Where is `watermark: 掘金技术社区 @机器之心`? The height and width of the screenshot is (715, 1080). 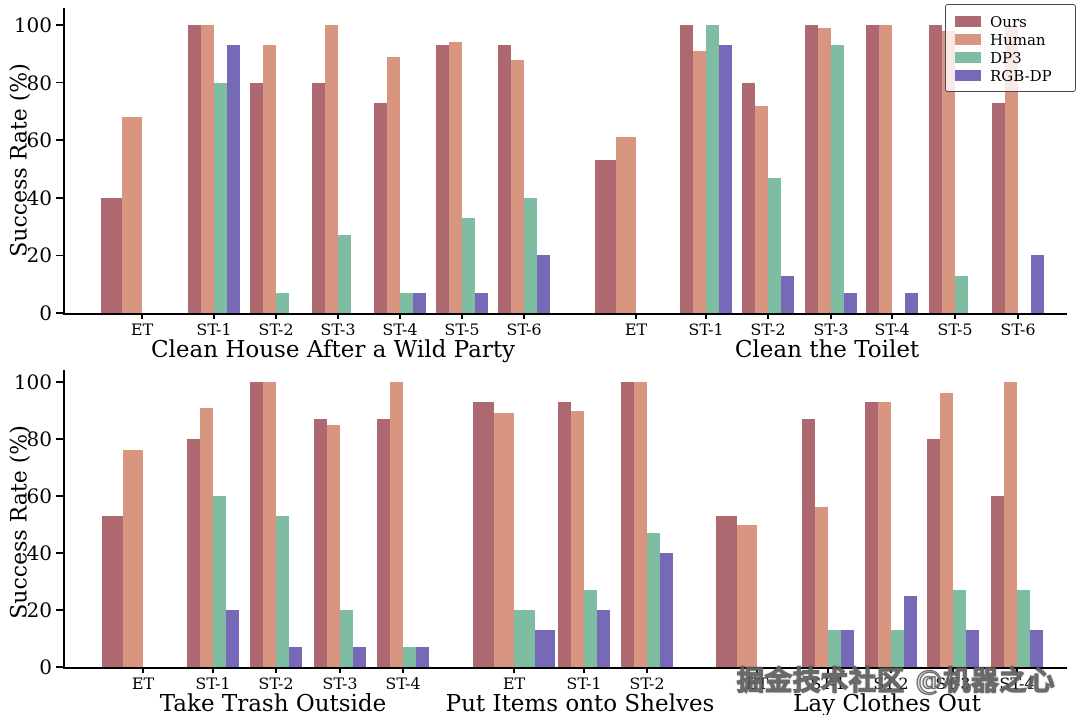 watermark: 掘金技术社区 @机器之心 is located at coordinates (896, 681).